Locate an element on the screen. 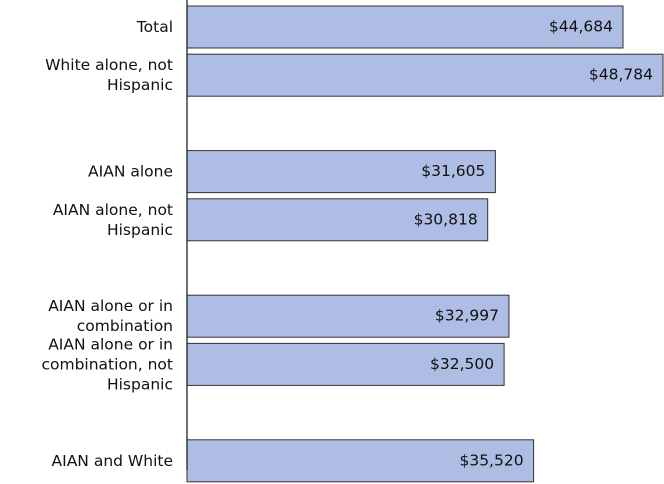 This screenshot has width=664, height=484. value-label: $30,818 is located at coordinates (446, 219).